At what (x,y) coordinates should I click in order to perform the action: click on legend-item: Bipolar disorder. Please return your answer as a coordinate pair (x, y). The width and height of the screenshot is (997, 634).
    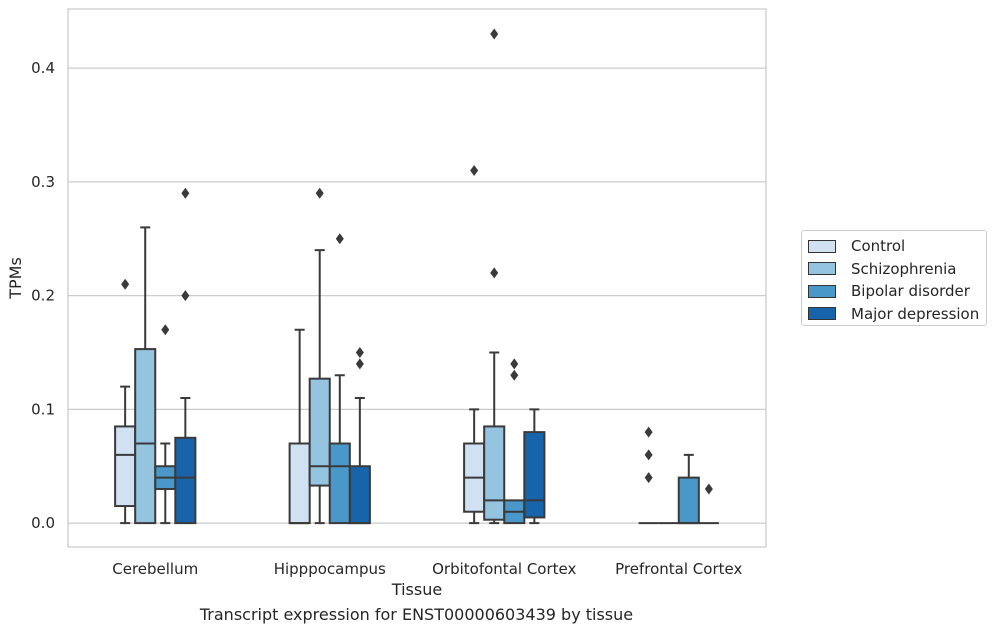
    Looking at the image, I should click on (897, 291).